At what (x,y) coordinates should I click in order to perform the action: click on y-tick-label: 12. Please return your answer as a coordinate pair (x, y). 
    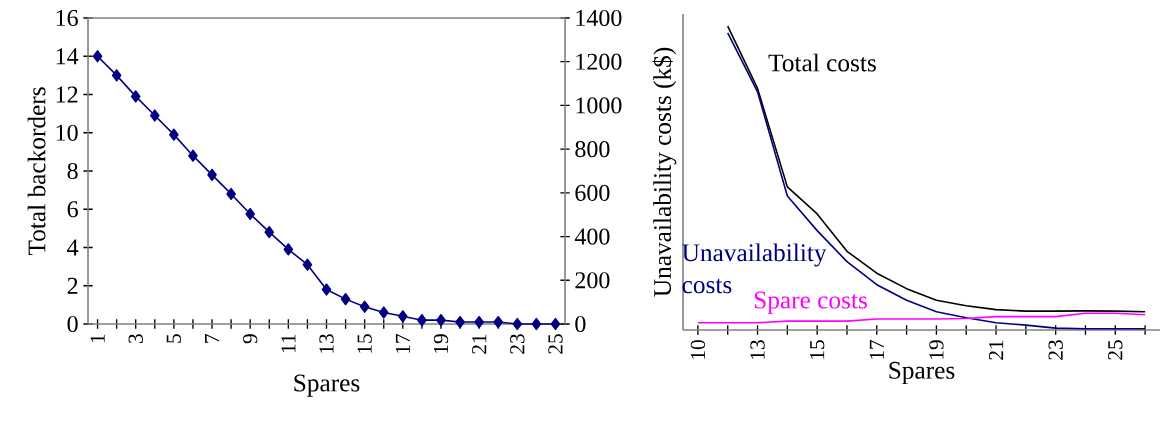
    Looking at the image, I should click on (67, 94).